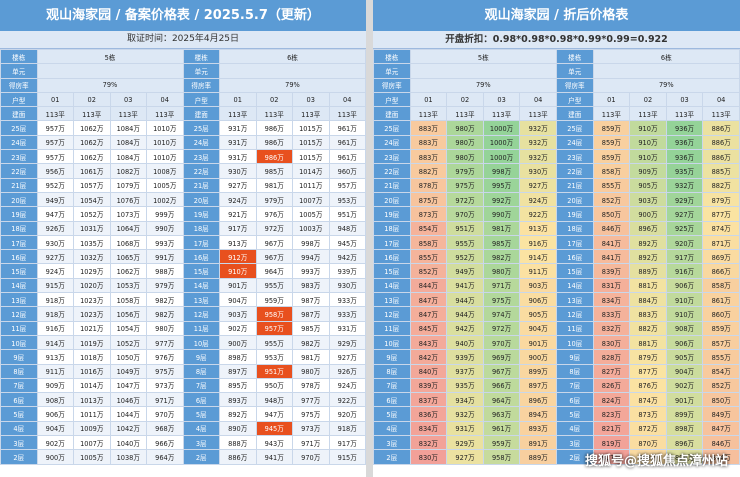 The image size is (740, 477). Describe the element at coordinates (19, 242) in the screenshot. I see `floor-label: 17层` at that location.